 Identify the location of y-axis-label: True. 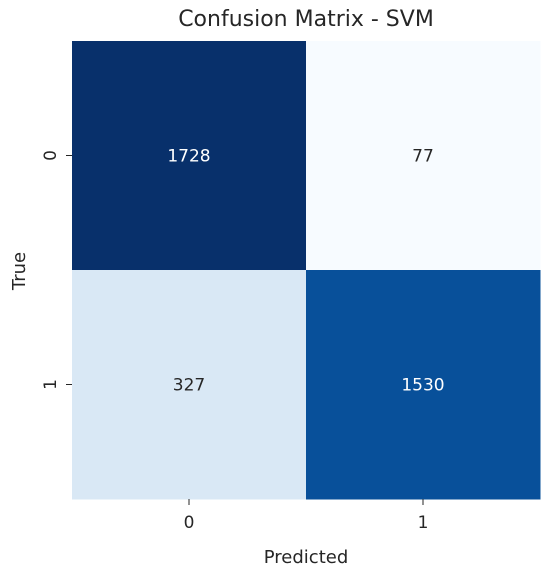
(19, 271).